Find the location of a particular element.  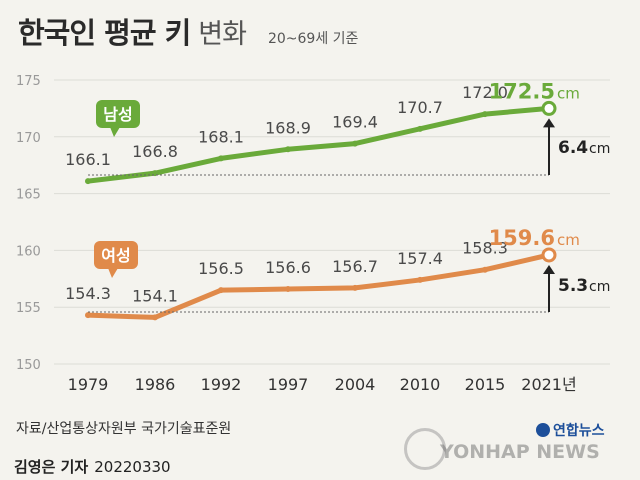

data-label: 168.9 is located at coordinates (288, 127).